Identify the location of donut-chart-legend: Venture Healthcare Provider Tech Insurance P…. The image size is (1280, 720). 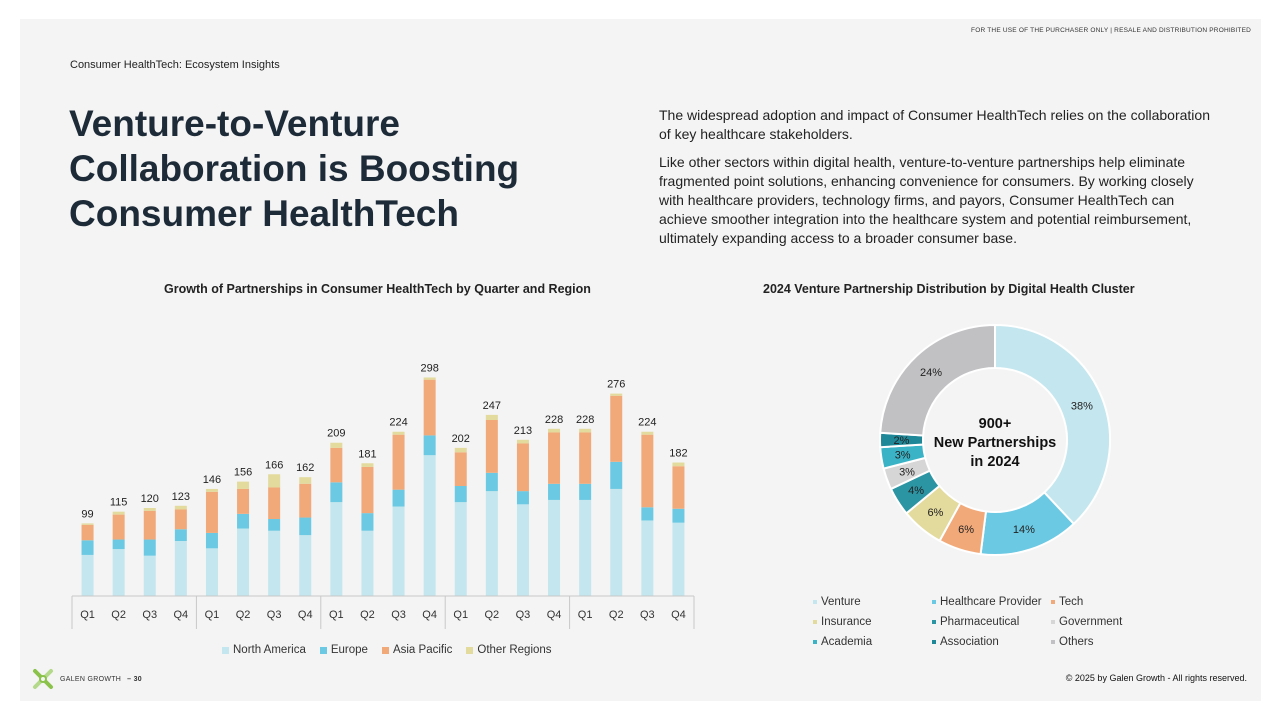
(993, 622).